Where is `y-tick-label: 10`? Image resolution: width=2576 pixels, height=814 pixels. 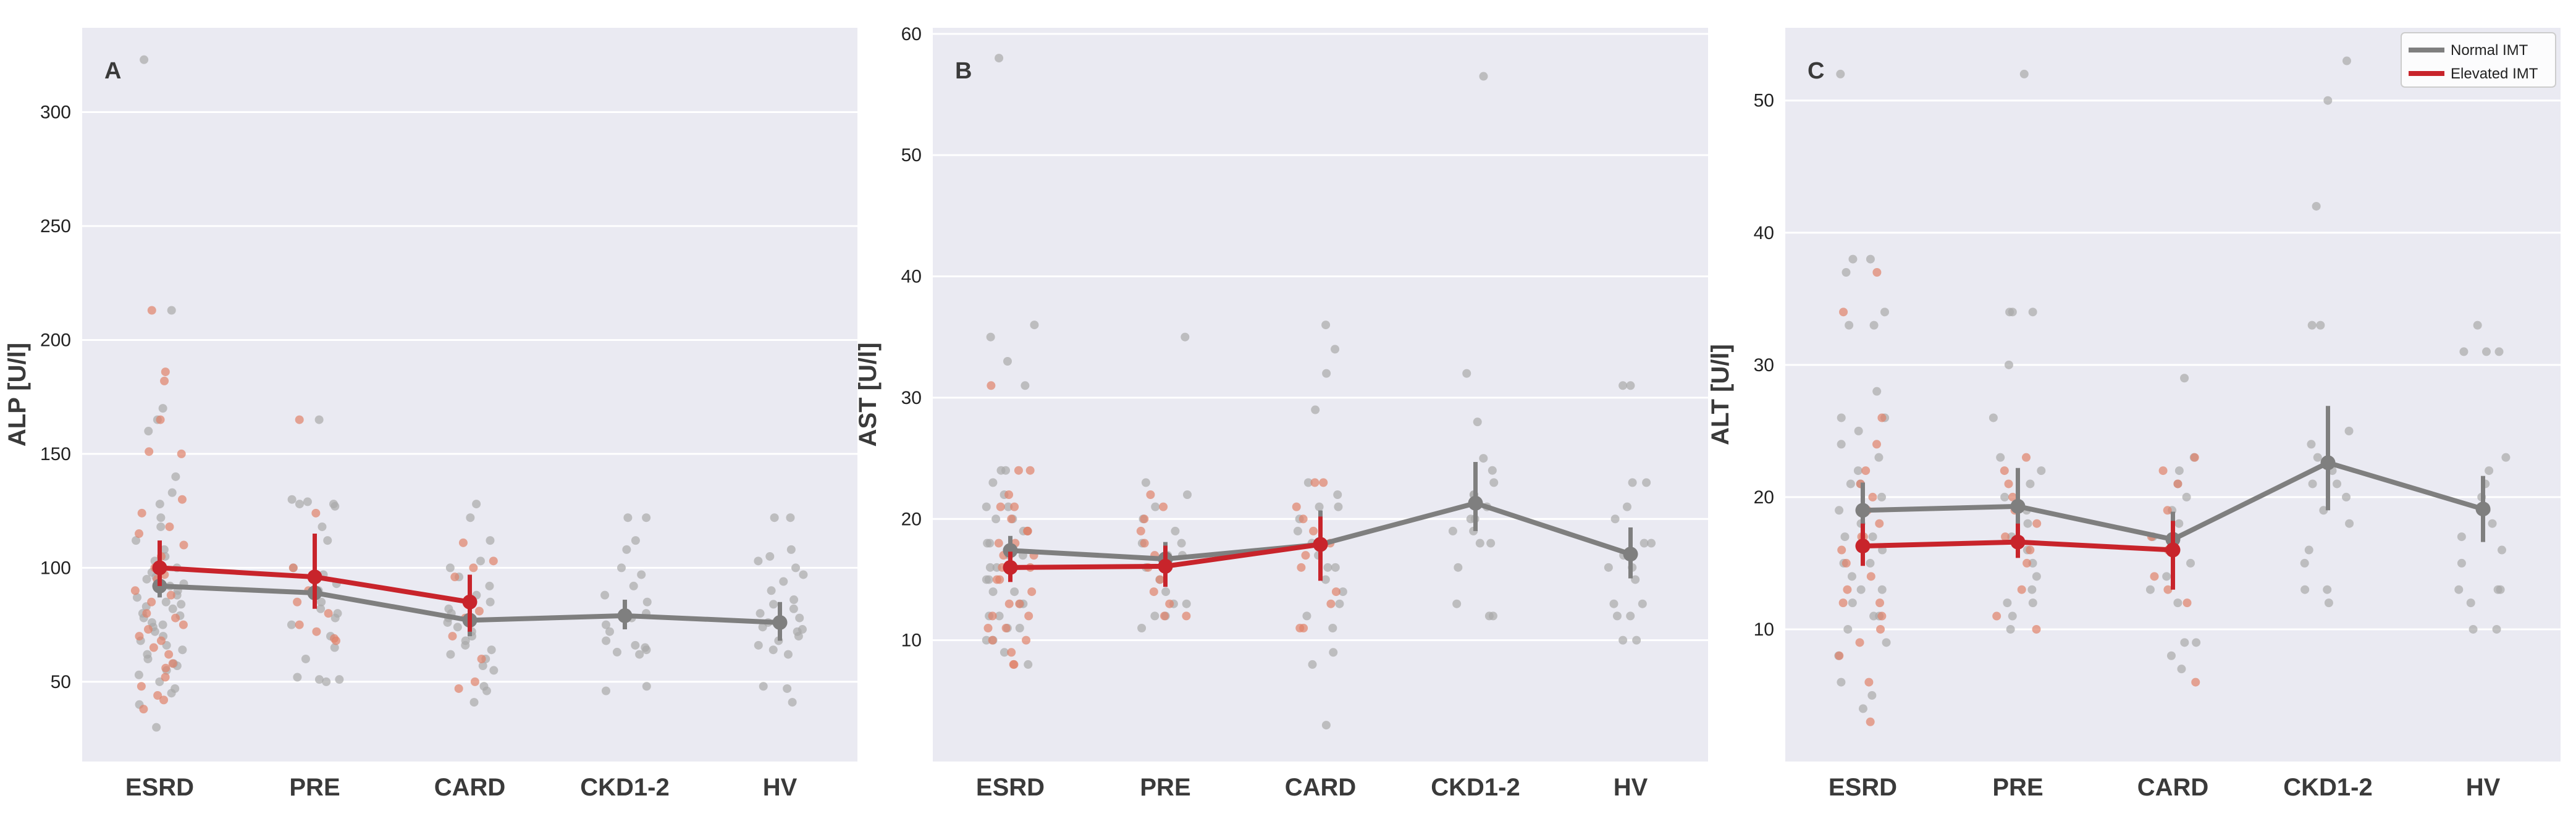
y-tick-label: 10 is located at coordinates (911, 641).